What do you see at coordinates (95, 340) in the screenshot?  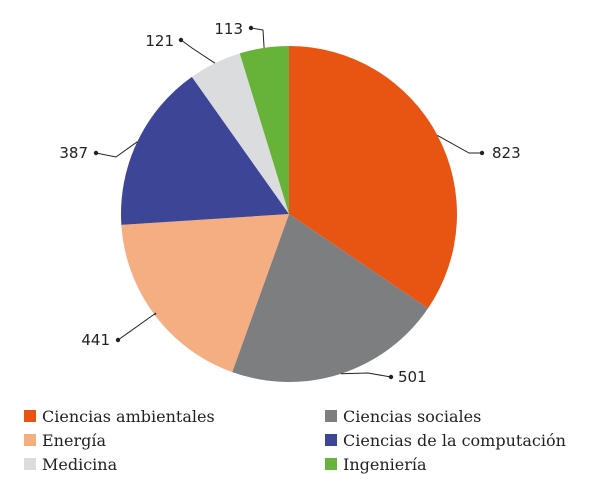 I see `data-label: 441` at bounding box center [95, 340].